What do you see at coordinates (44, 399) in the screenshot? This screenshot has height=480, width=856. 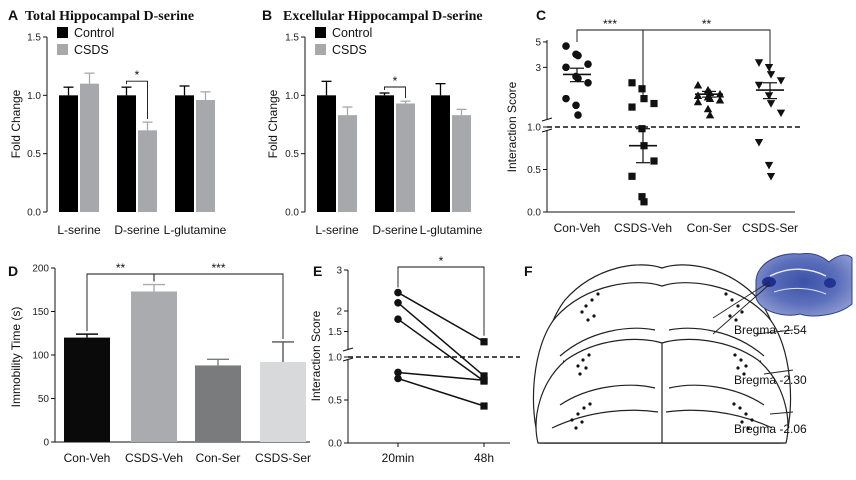 I see `y-tick-label: 50` at bounding box center [44, 399].